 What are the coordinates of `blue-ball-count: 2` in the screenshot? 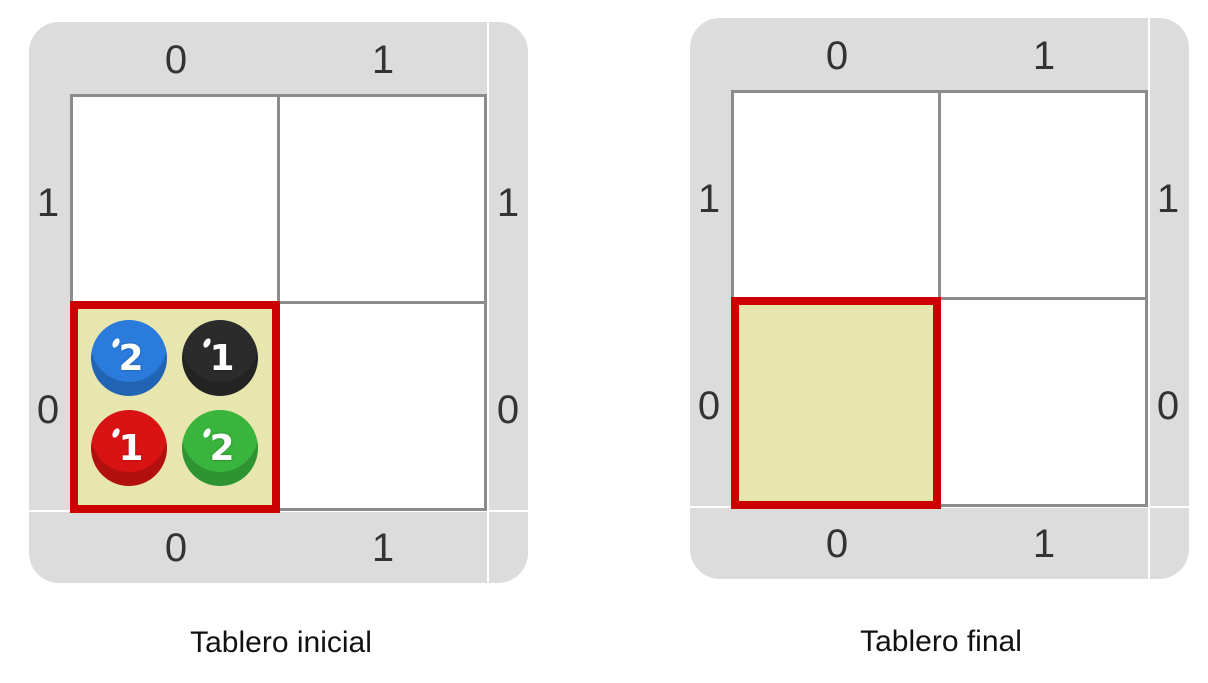 It's located at (131, 358).